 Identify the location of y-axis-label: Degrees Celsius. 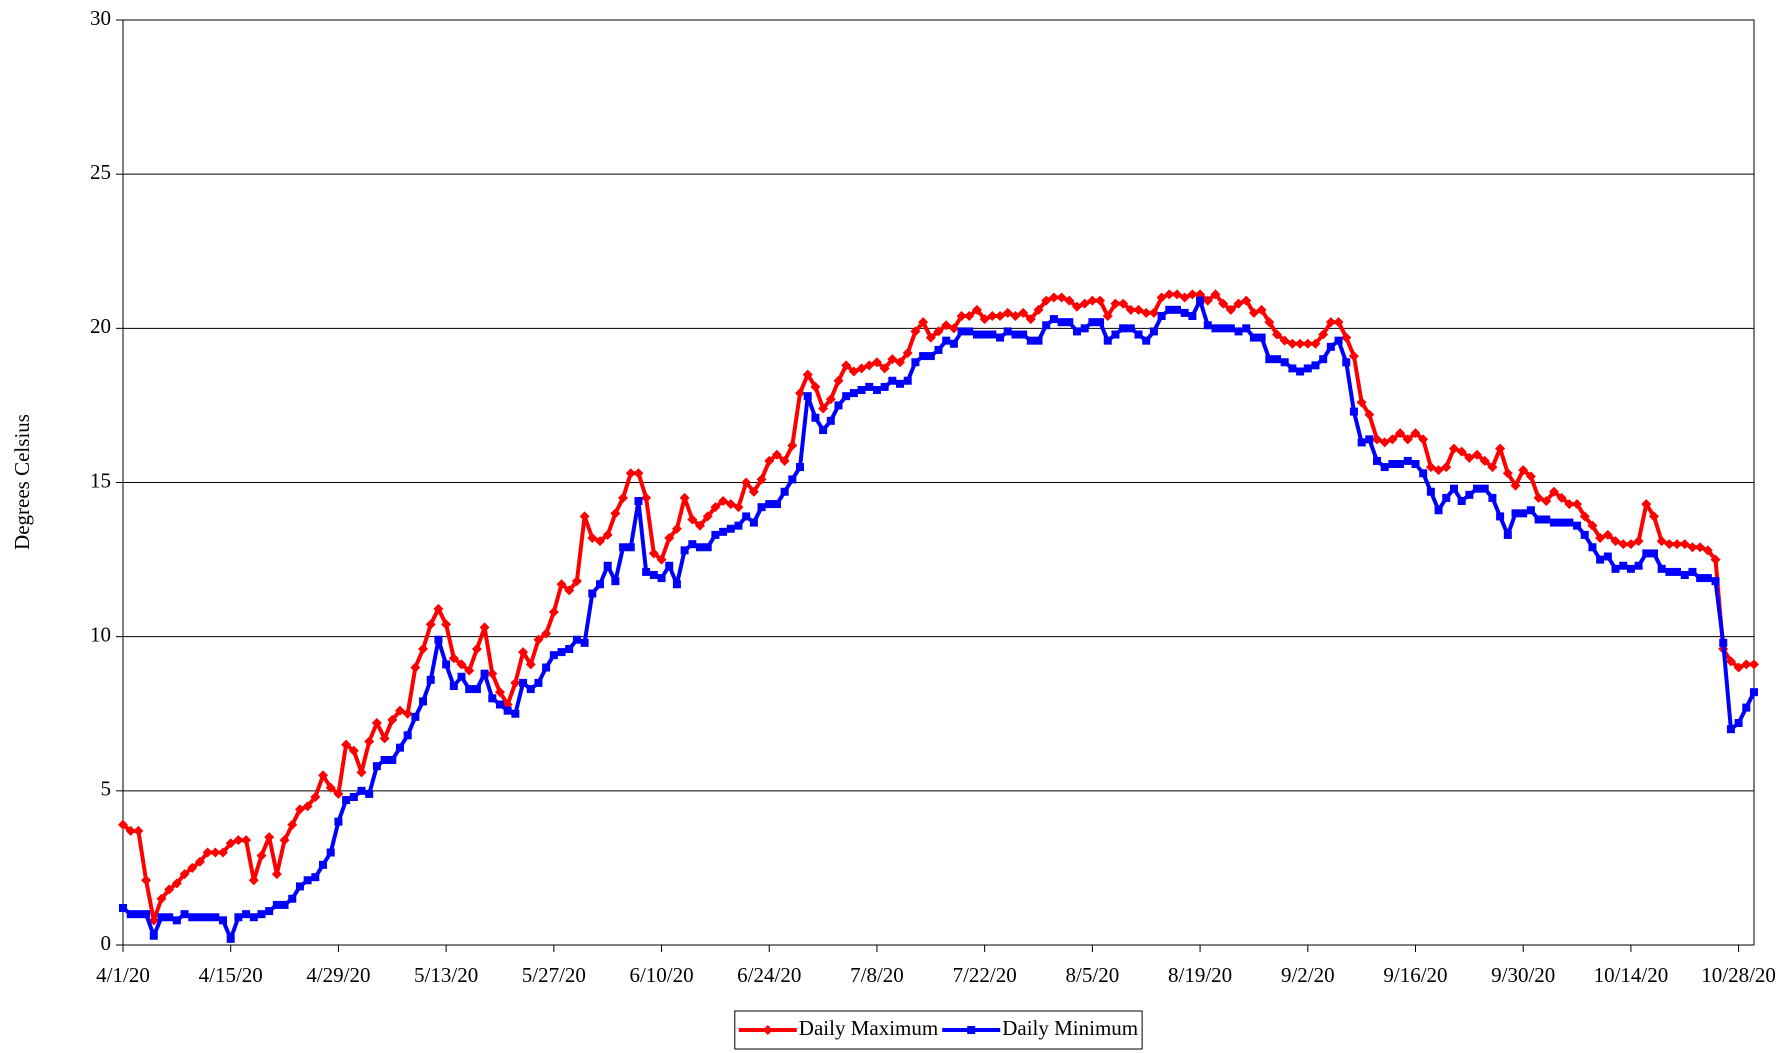
(22, 482).